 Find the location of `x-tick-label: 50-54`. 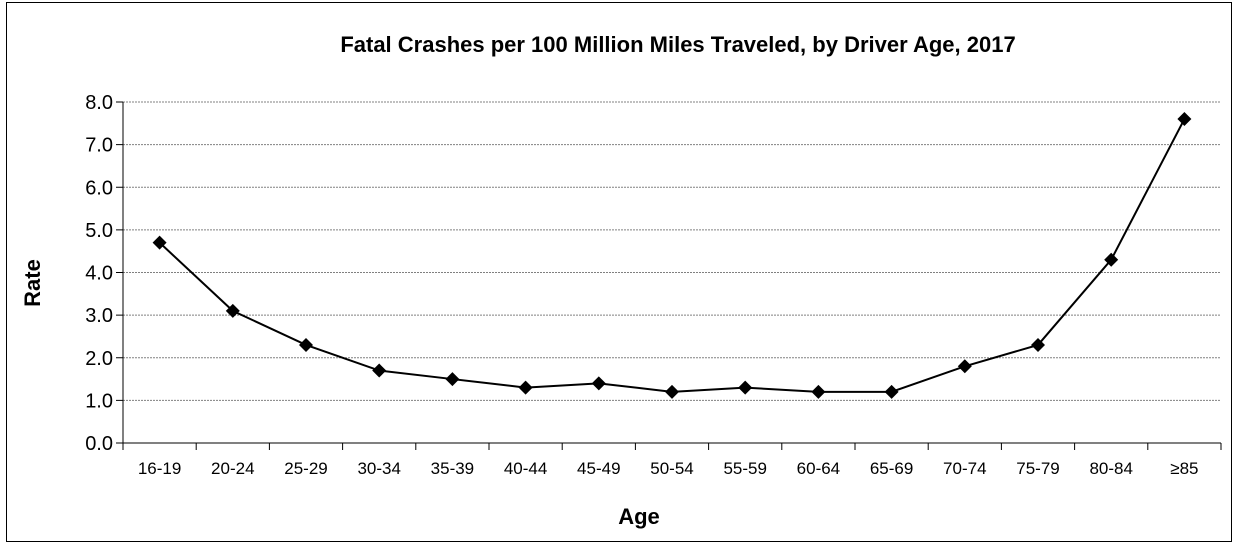

x-tick-label: 50-54 is located at coordinates (671, 468).